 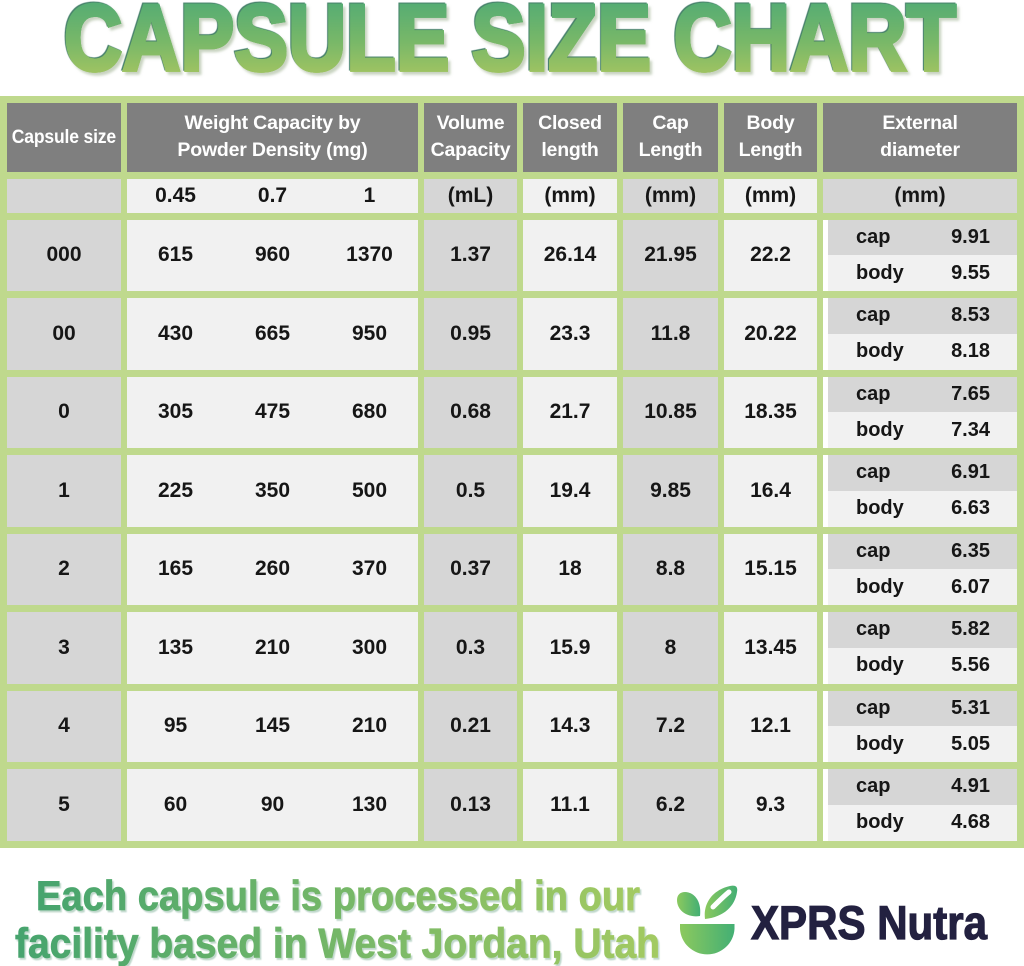 I want to click on svg-text: XPRS Nutra, so click(x=869, y=922).